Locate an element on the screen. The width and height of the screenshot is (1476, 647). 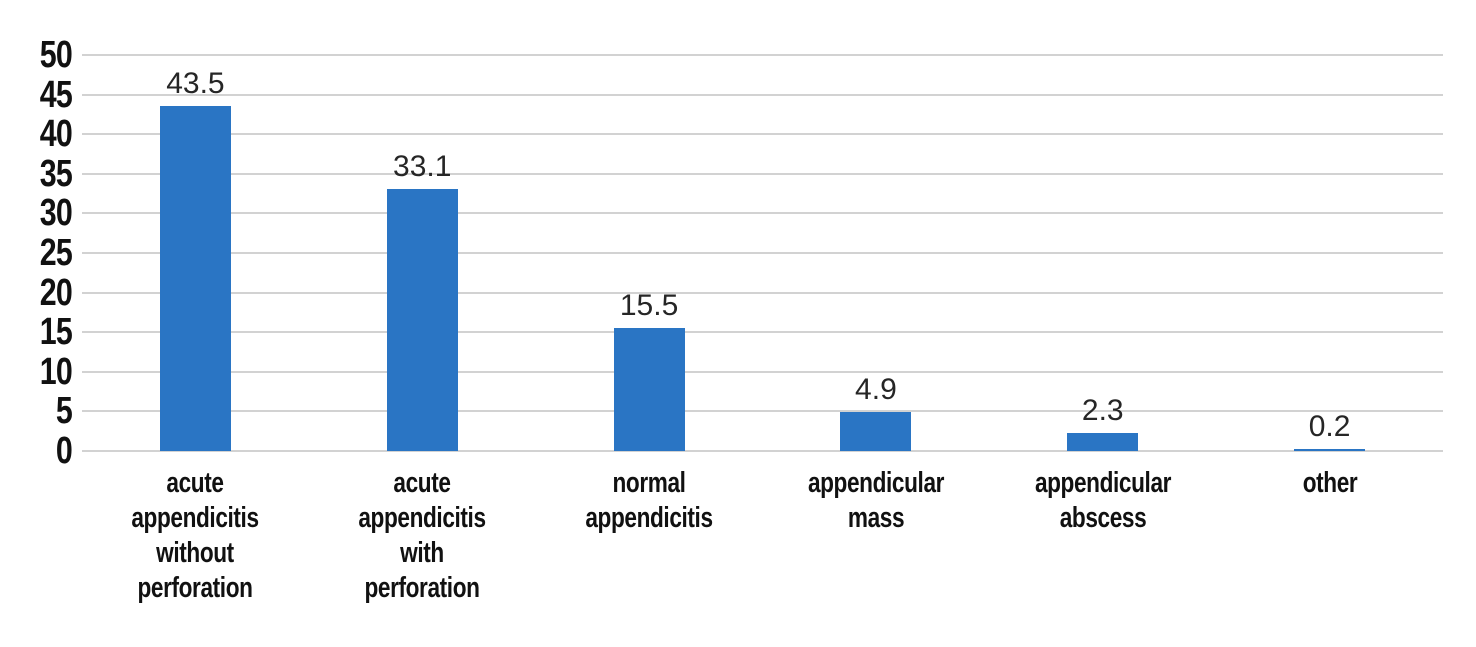
category-label: acute appendicitis without perforation is located at coordinates (195, 535).